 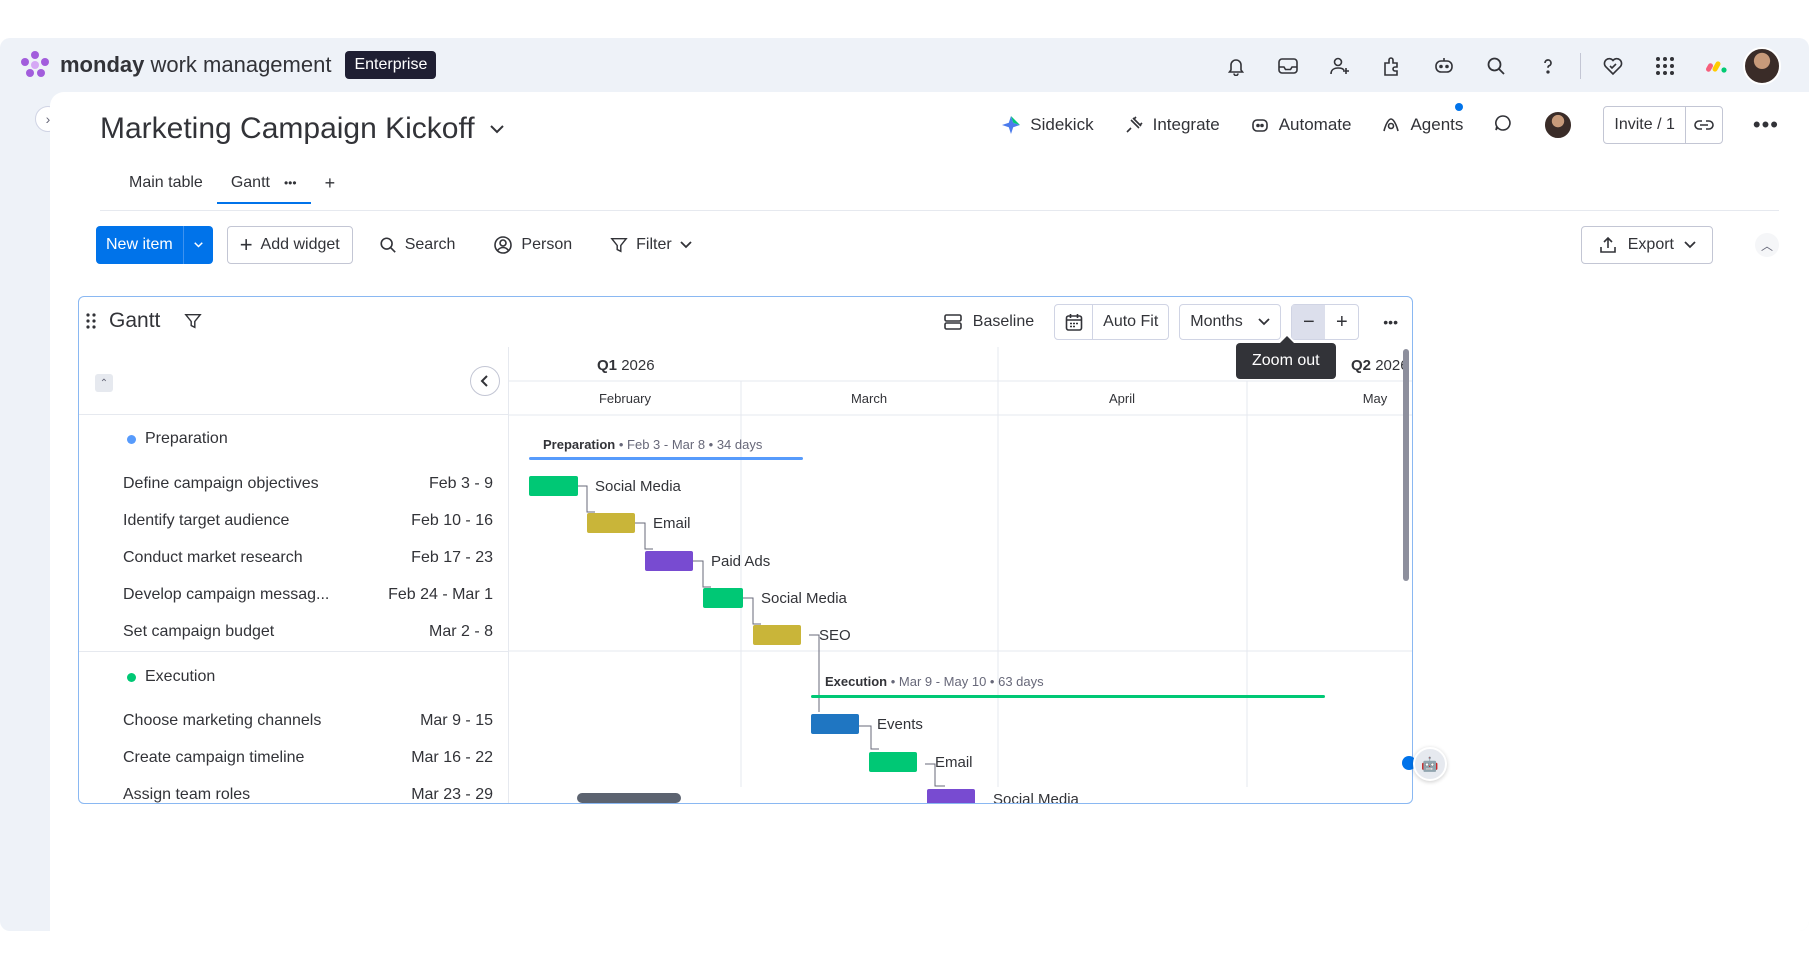 I want to click on scale-select: Months, so click(x=1230, y=322).